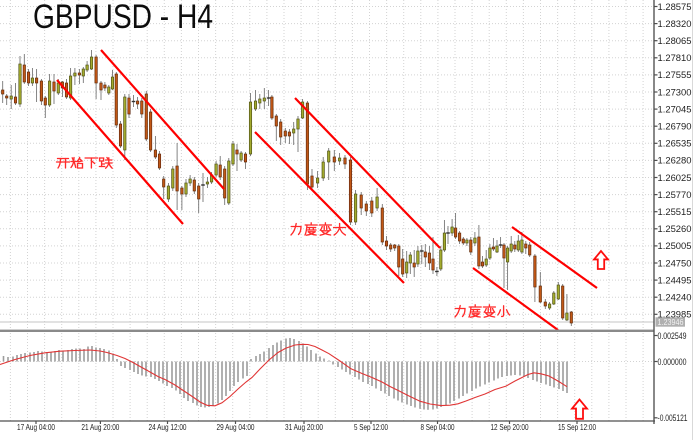  What do you see at coordinates (675, 280) in the screenshot?
I see `svg-text: 1.24495` at bounding box center [675, 280].